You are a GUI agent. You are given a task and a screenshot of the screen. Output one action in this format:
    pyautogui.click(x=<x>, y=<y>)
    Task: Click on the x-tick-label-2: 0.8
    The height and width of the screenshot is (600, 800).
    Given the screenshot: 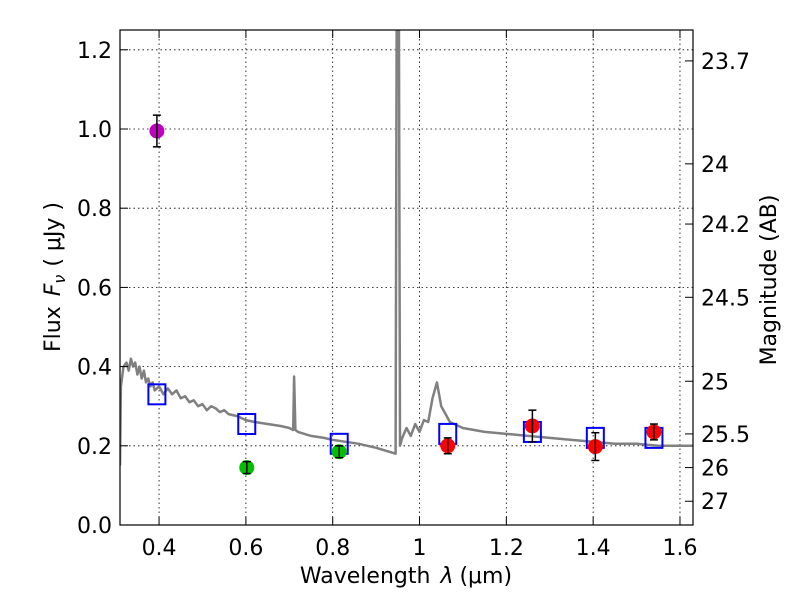 What is the action you would take?
    pyautogui.click(x=332, y=548)
    